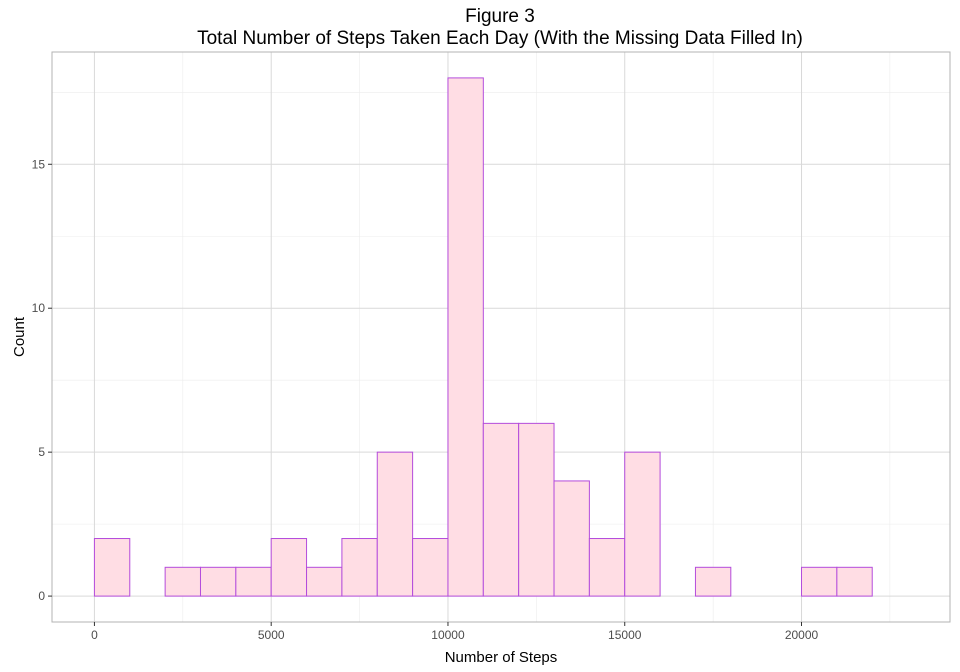 The image size is (960, 672). I want to click on y-tick-label: 15, so click(39, 164).